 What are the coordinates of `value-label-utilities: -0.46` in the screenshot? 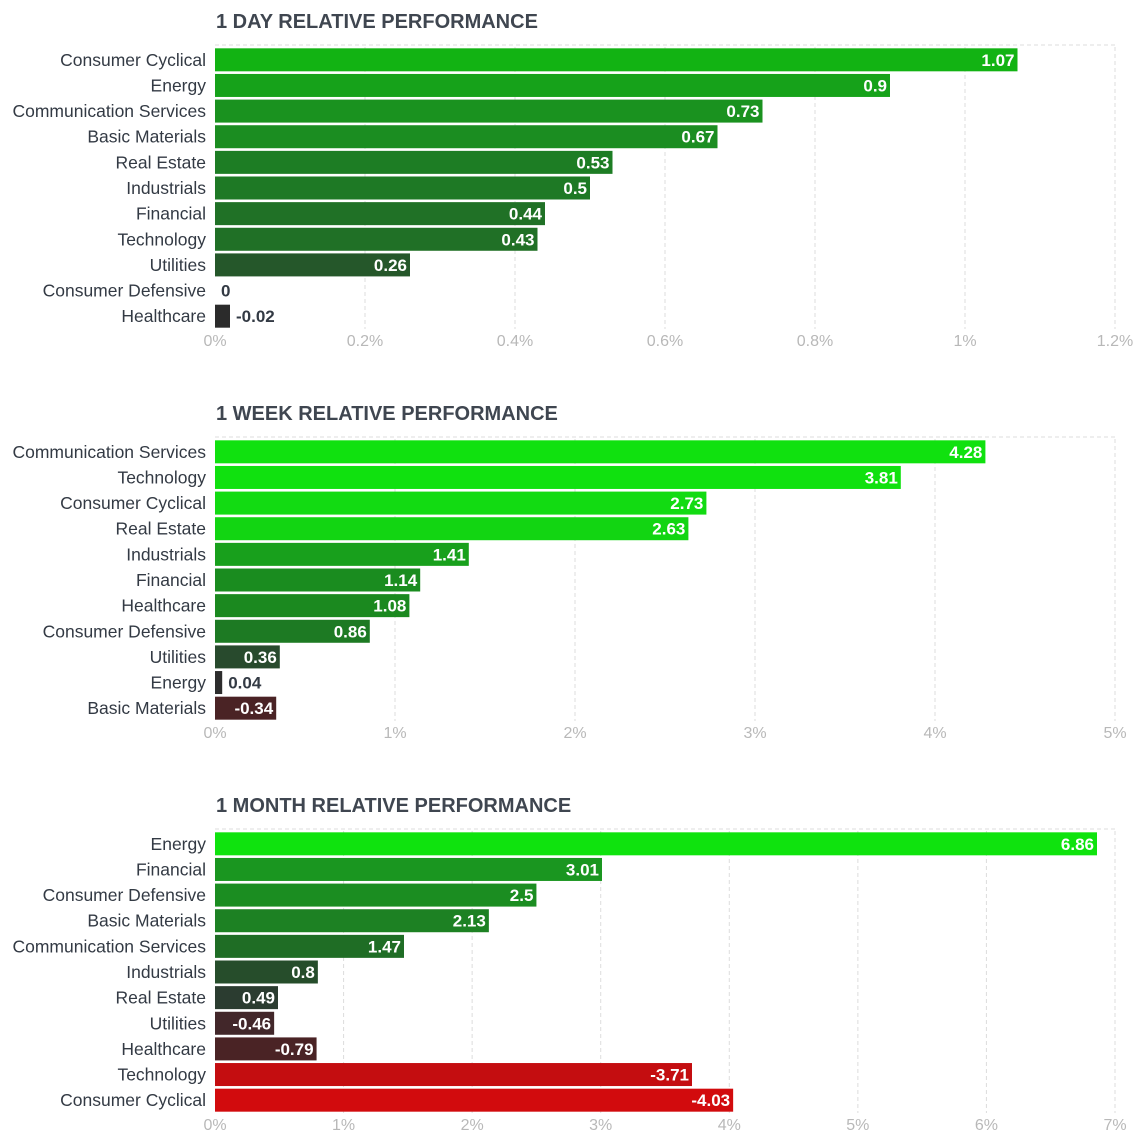 It's located at (251, 1023).